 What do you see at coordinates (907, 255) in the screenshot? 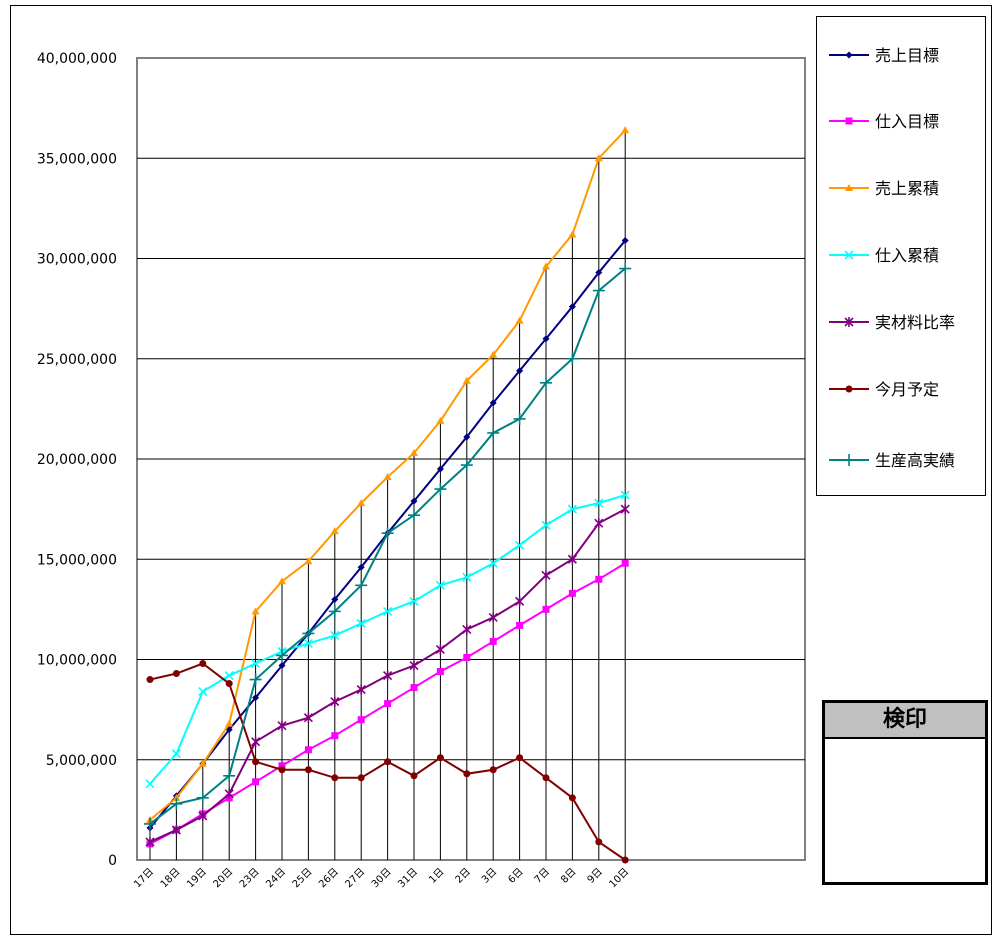
I see `legend-label: 仕入累積` at bounding box center [907, 255].